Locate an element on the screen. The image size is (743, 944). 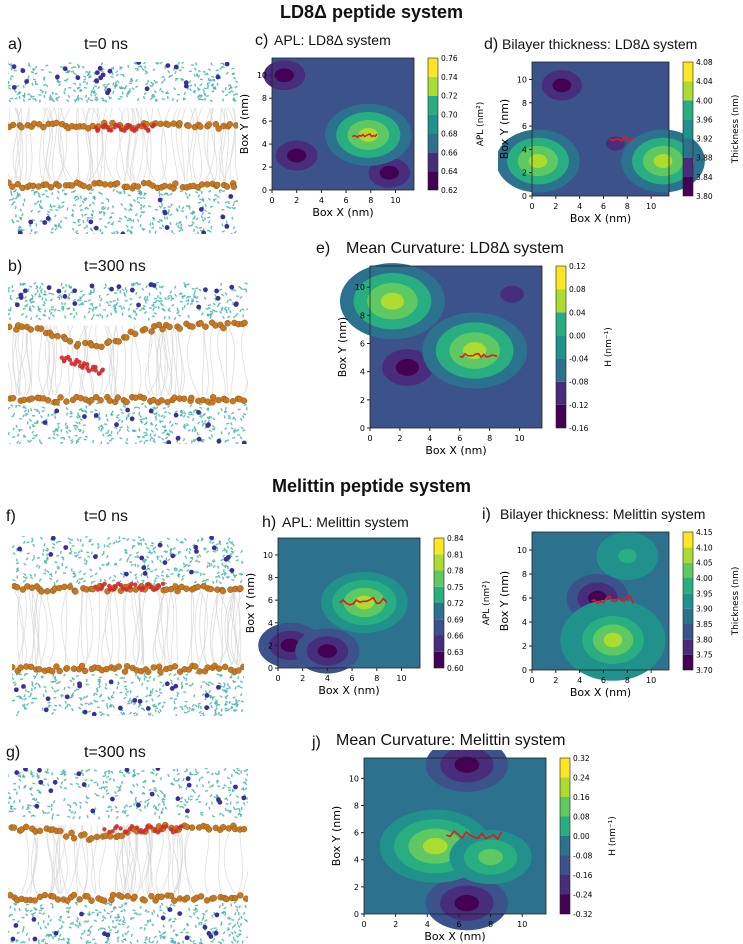
colorbar-tick-label: 0.63 is located at coordinates (455, 652).